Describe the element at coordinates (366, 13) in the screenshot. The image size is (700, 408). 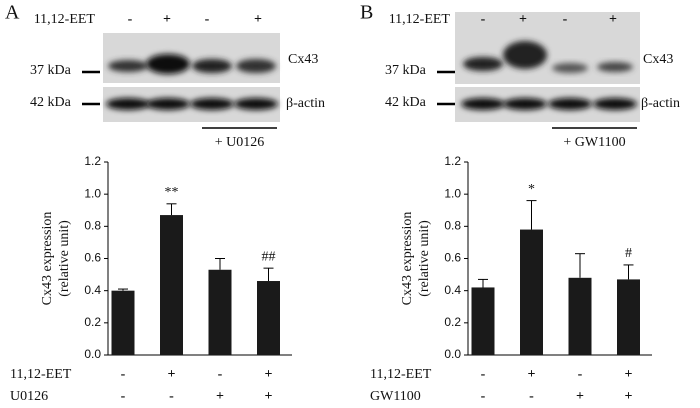
I see `panel-letter: B` at that location.